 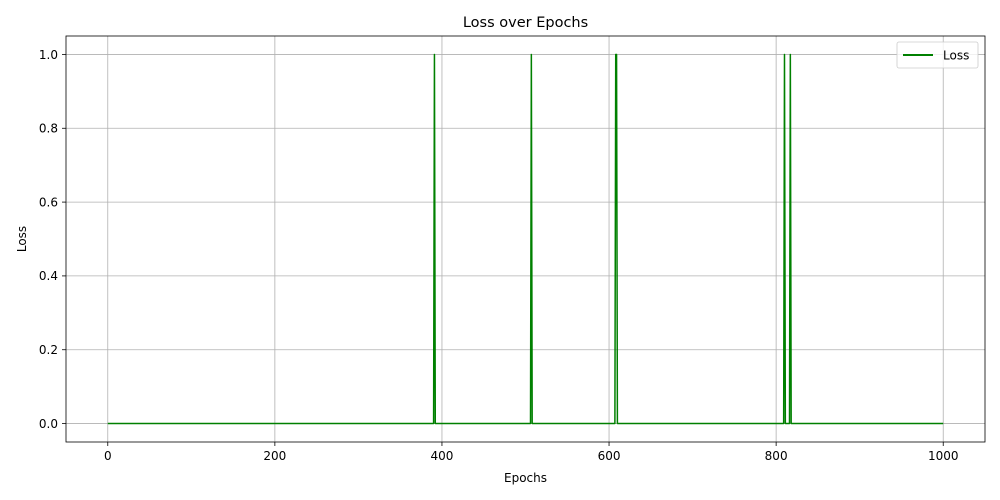 I want to click on y-tick-label: 1.0, so click(x=48, y=55).